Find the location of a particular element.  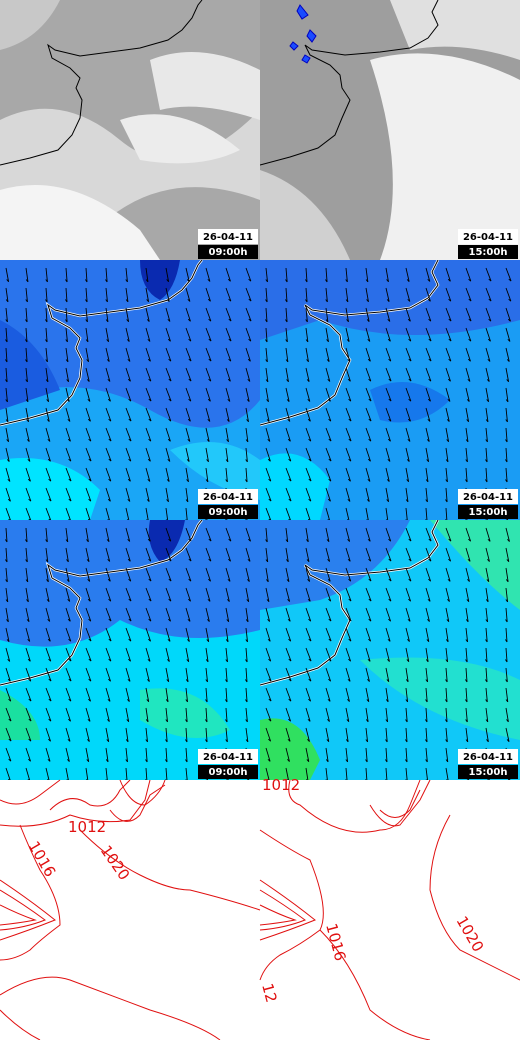

time-label: 15:00h is located at coordinates (488, 772).